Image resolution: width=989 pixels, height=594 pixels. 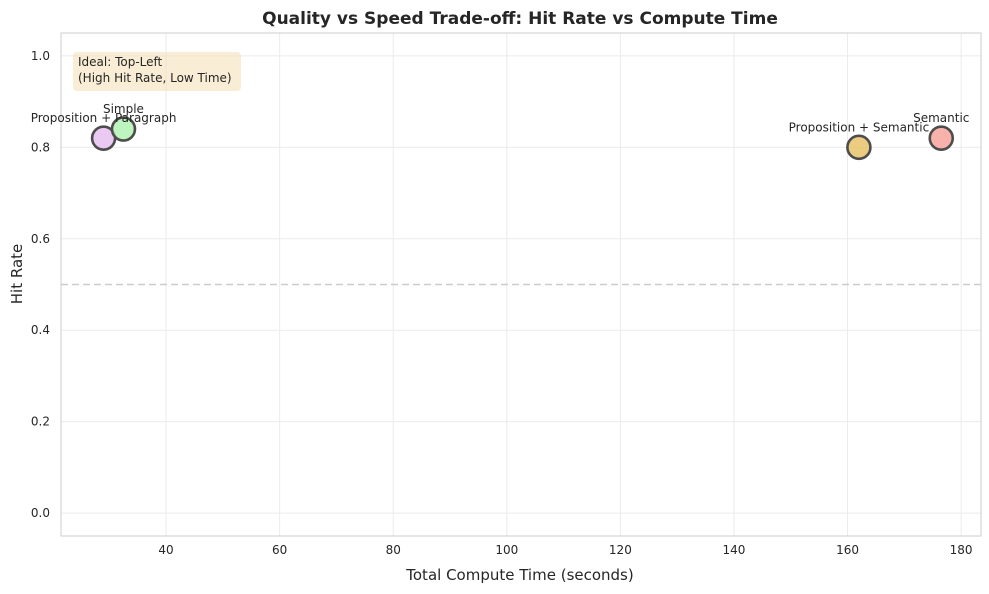 I want to click on x-tick-label: 100, so click(x=506, y=550).